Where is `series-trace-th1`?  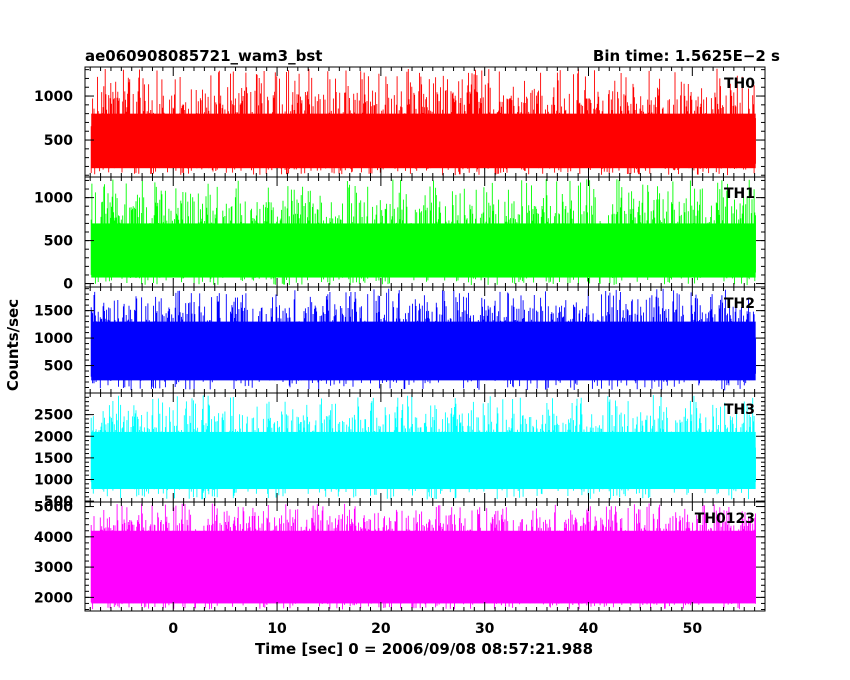
series-trace-th1 is located at coordinates (423, 232).